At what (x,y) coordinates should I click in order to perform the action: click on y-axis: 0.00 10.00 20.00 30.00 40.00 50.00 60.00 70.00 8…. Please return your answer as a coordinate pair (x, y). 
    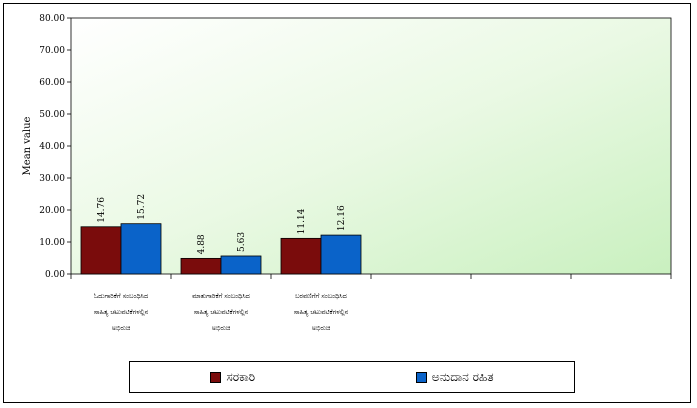
    Looking at the image, I should click on (55, 147).